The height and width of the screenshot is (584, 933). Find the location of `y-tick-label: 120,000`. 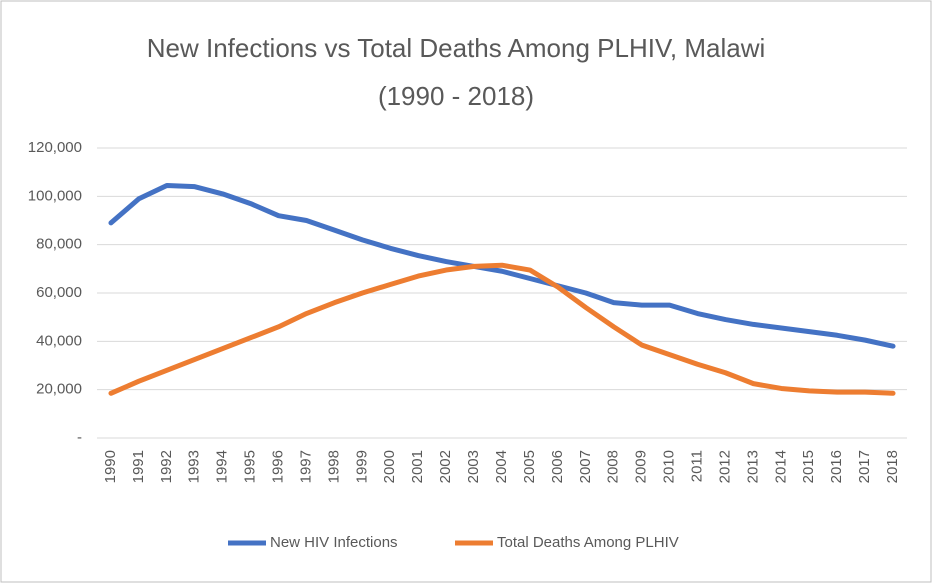

y-tick-label: 120,000 is located at coordinates (55, 147).